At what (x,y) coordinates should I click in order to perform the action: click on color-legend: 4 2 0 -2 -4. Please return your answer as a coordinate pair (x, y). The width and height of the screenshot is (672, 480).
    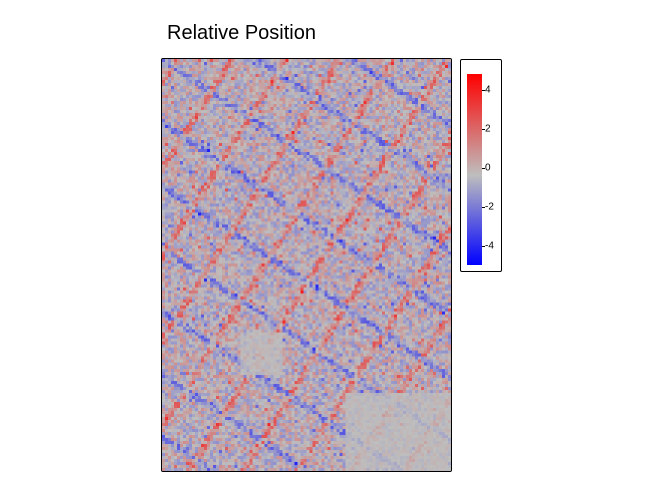
    Looking at the image, I should click on (481, 165).